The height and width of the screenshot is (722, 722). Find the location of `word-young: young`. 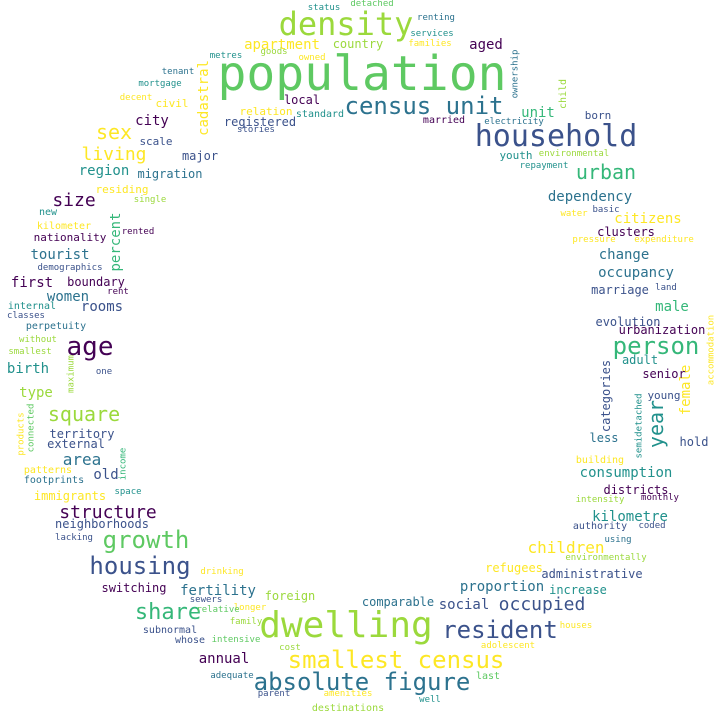

word-young: young is located at coordinates (664, 395).